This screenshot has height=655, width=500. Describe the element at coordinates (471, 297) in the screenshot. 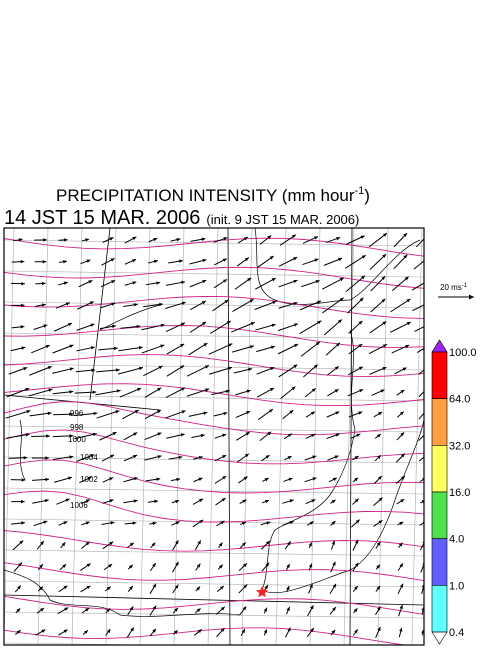

I see `scale-arrow-head` at that location.